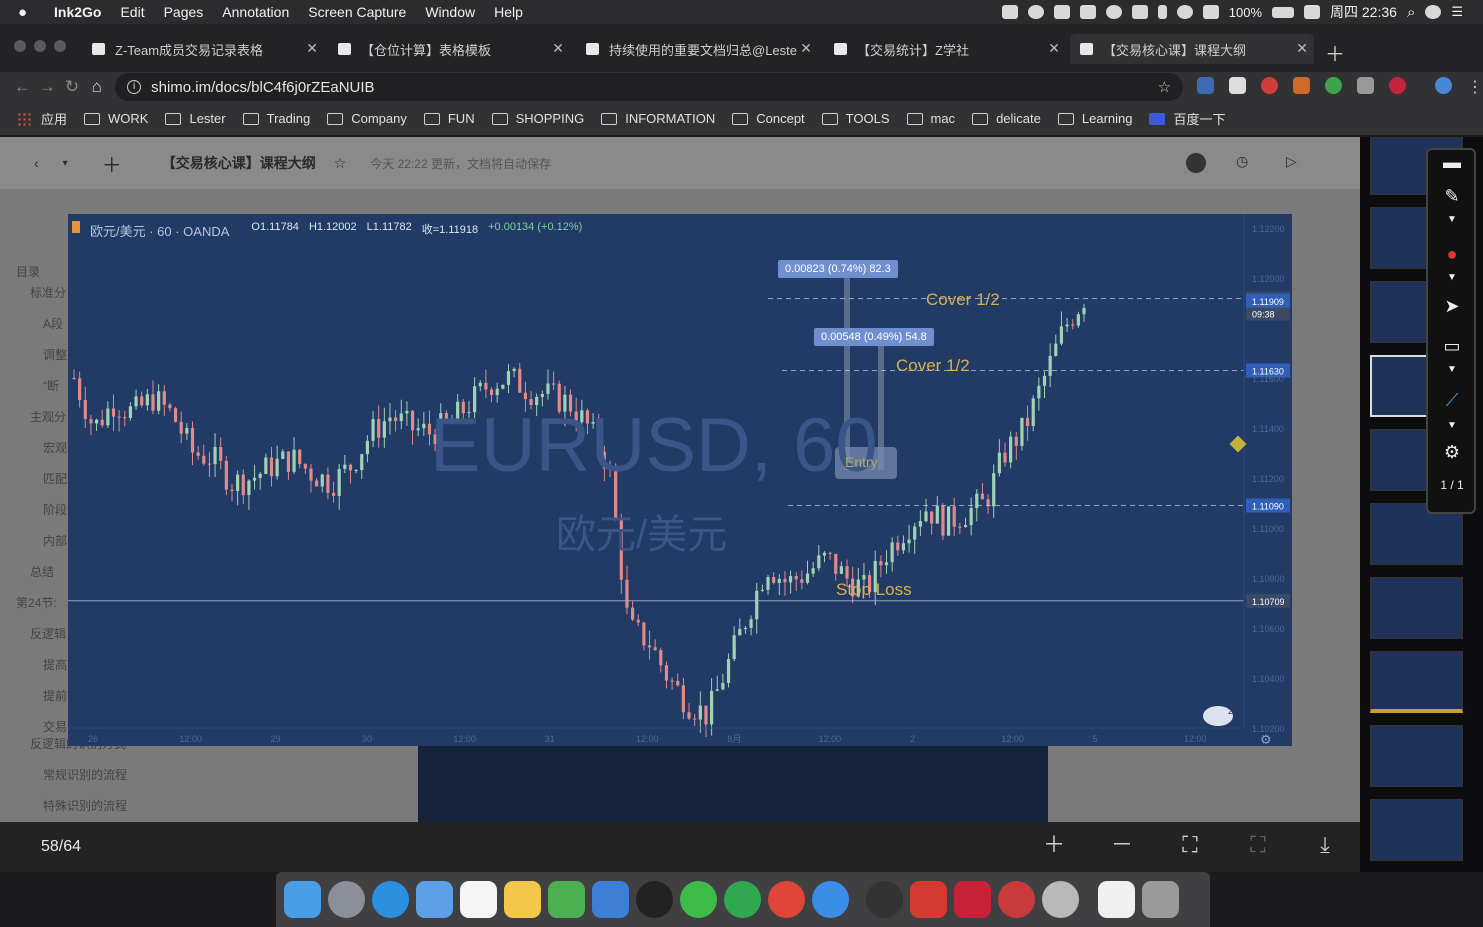 This screenshot has height=927, width=1483. I want to click on outline-item: 调整, so click(55, 355).